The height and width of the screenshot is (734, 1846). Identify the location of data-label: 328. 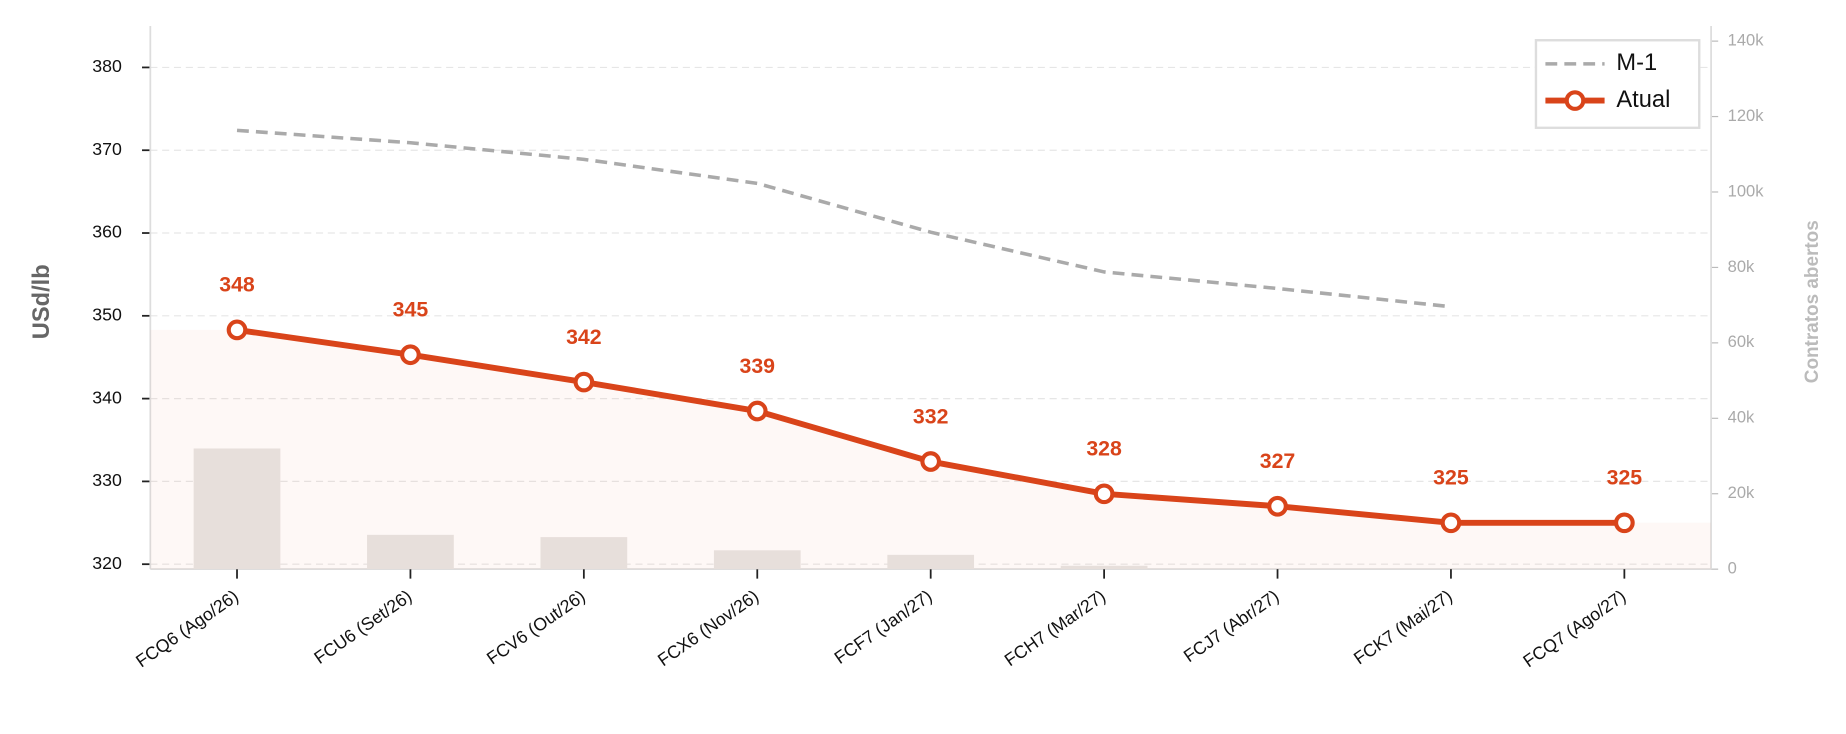
(1104, 449).